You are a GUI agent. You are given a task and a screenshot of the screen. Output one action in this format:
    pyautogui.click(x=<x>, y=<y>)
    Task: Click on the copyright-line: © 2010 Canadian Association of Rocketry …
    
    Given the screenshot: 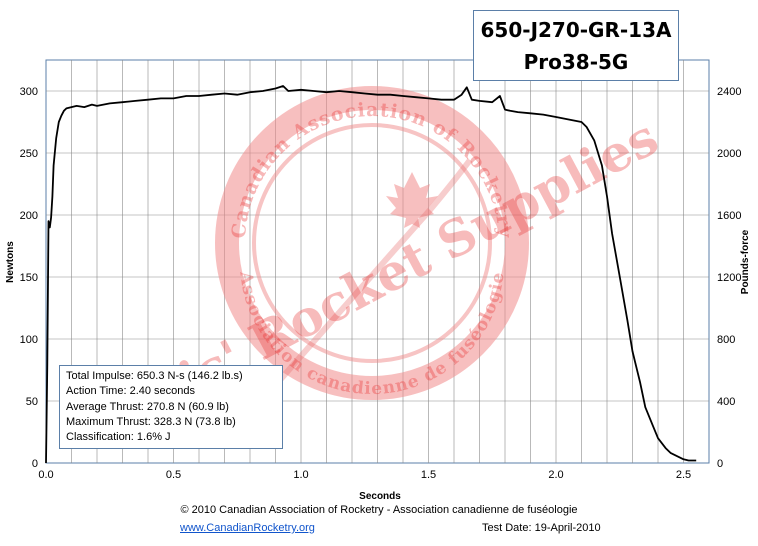 What is the action you would take?
    pyautogui.click(x=379, y=510)
    